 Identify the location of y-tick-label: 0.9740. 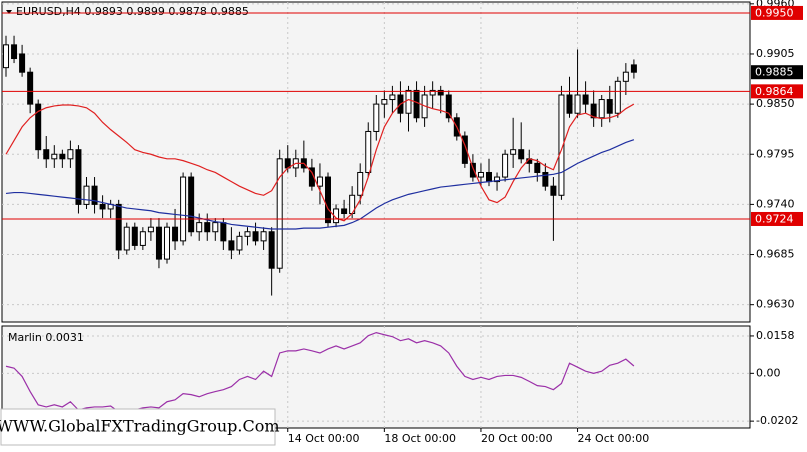
(775, 203).